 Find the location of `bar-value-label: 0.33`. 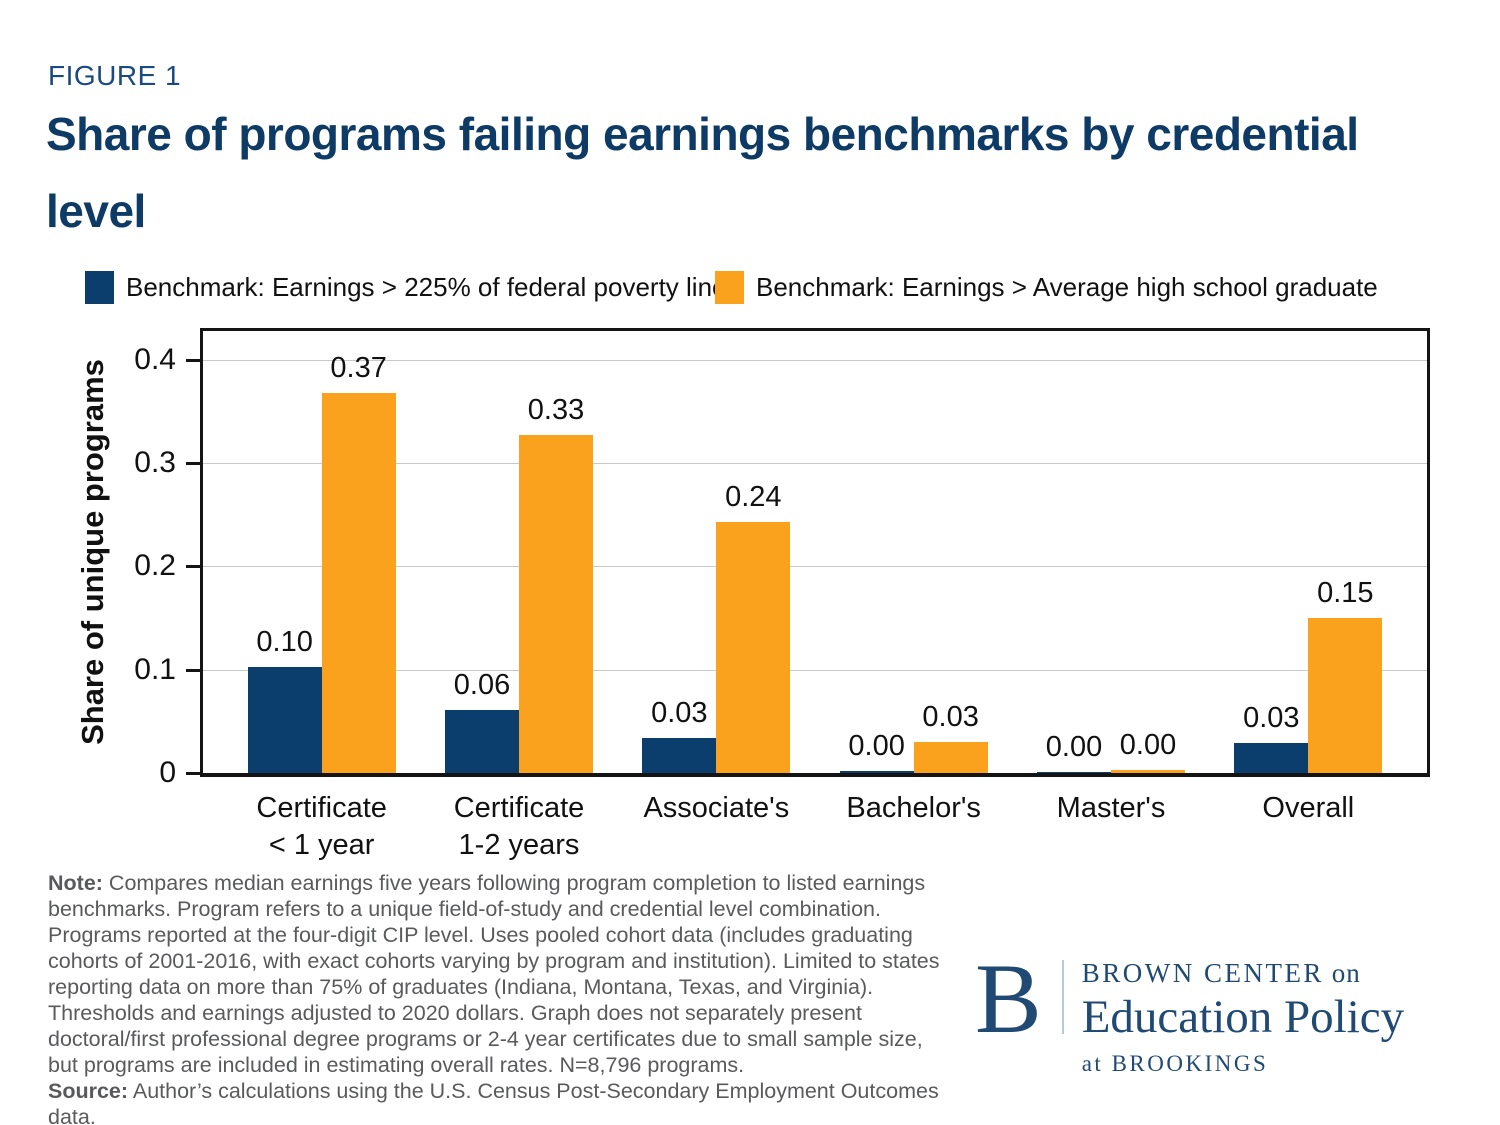

bar-value-label: 0.33 is located at coordinates (556, 410).